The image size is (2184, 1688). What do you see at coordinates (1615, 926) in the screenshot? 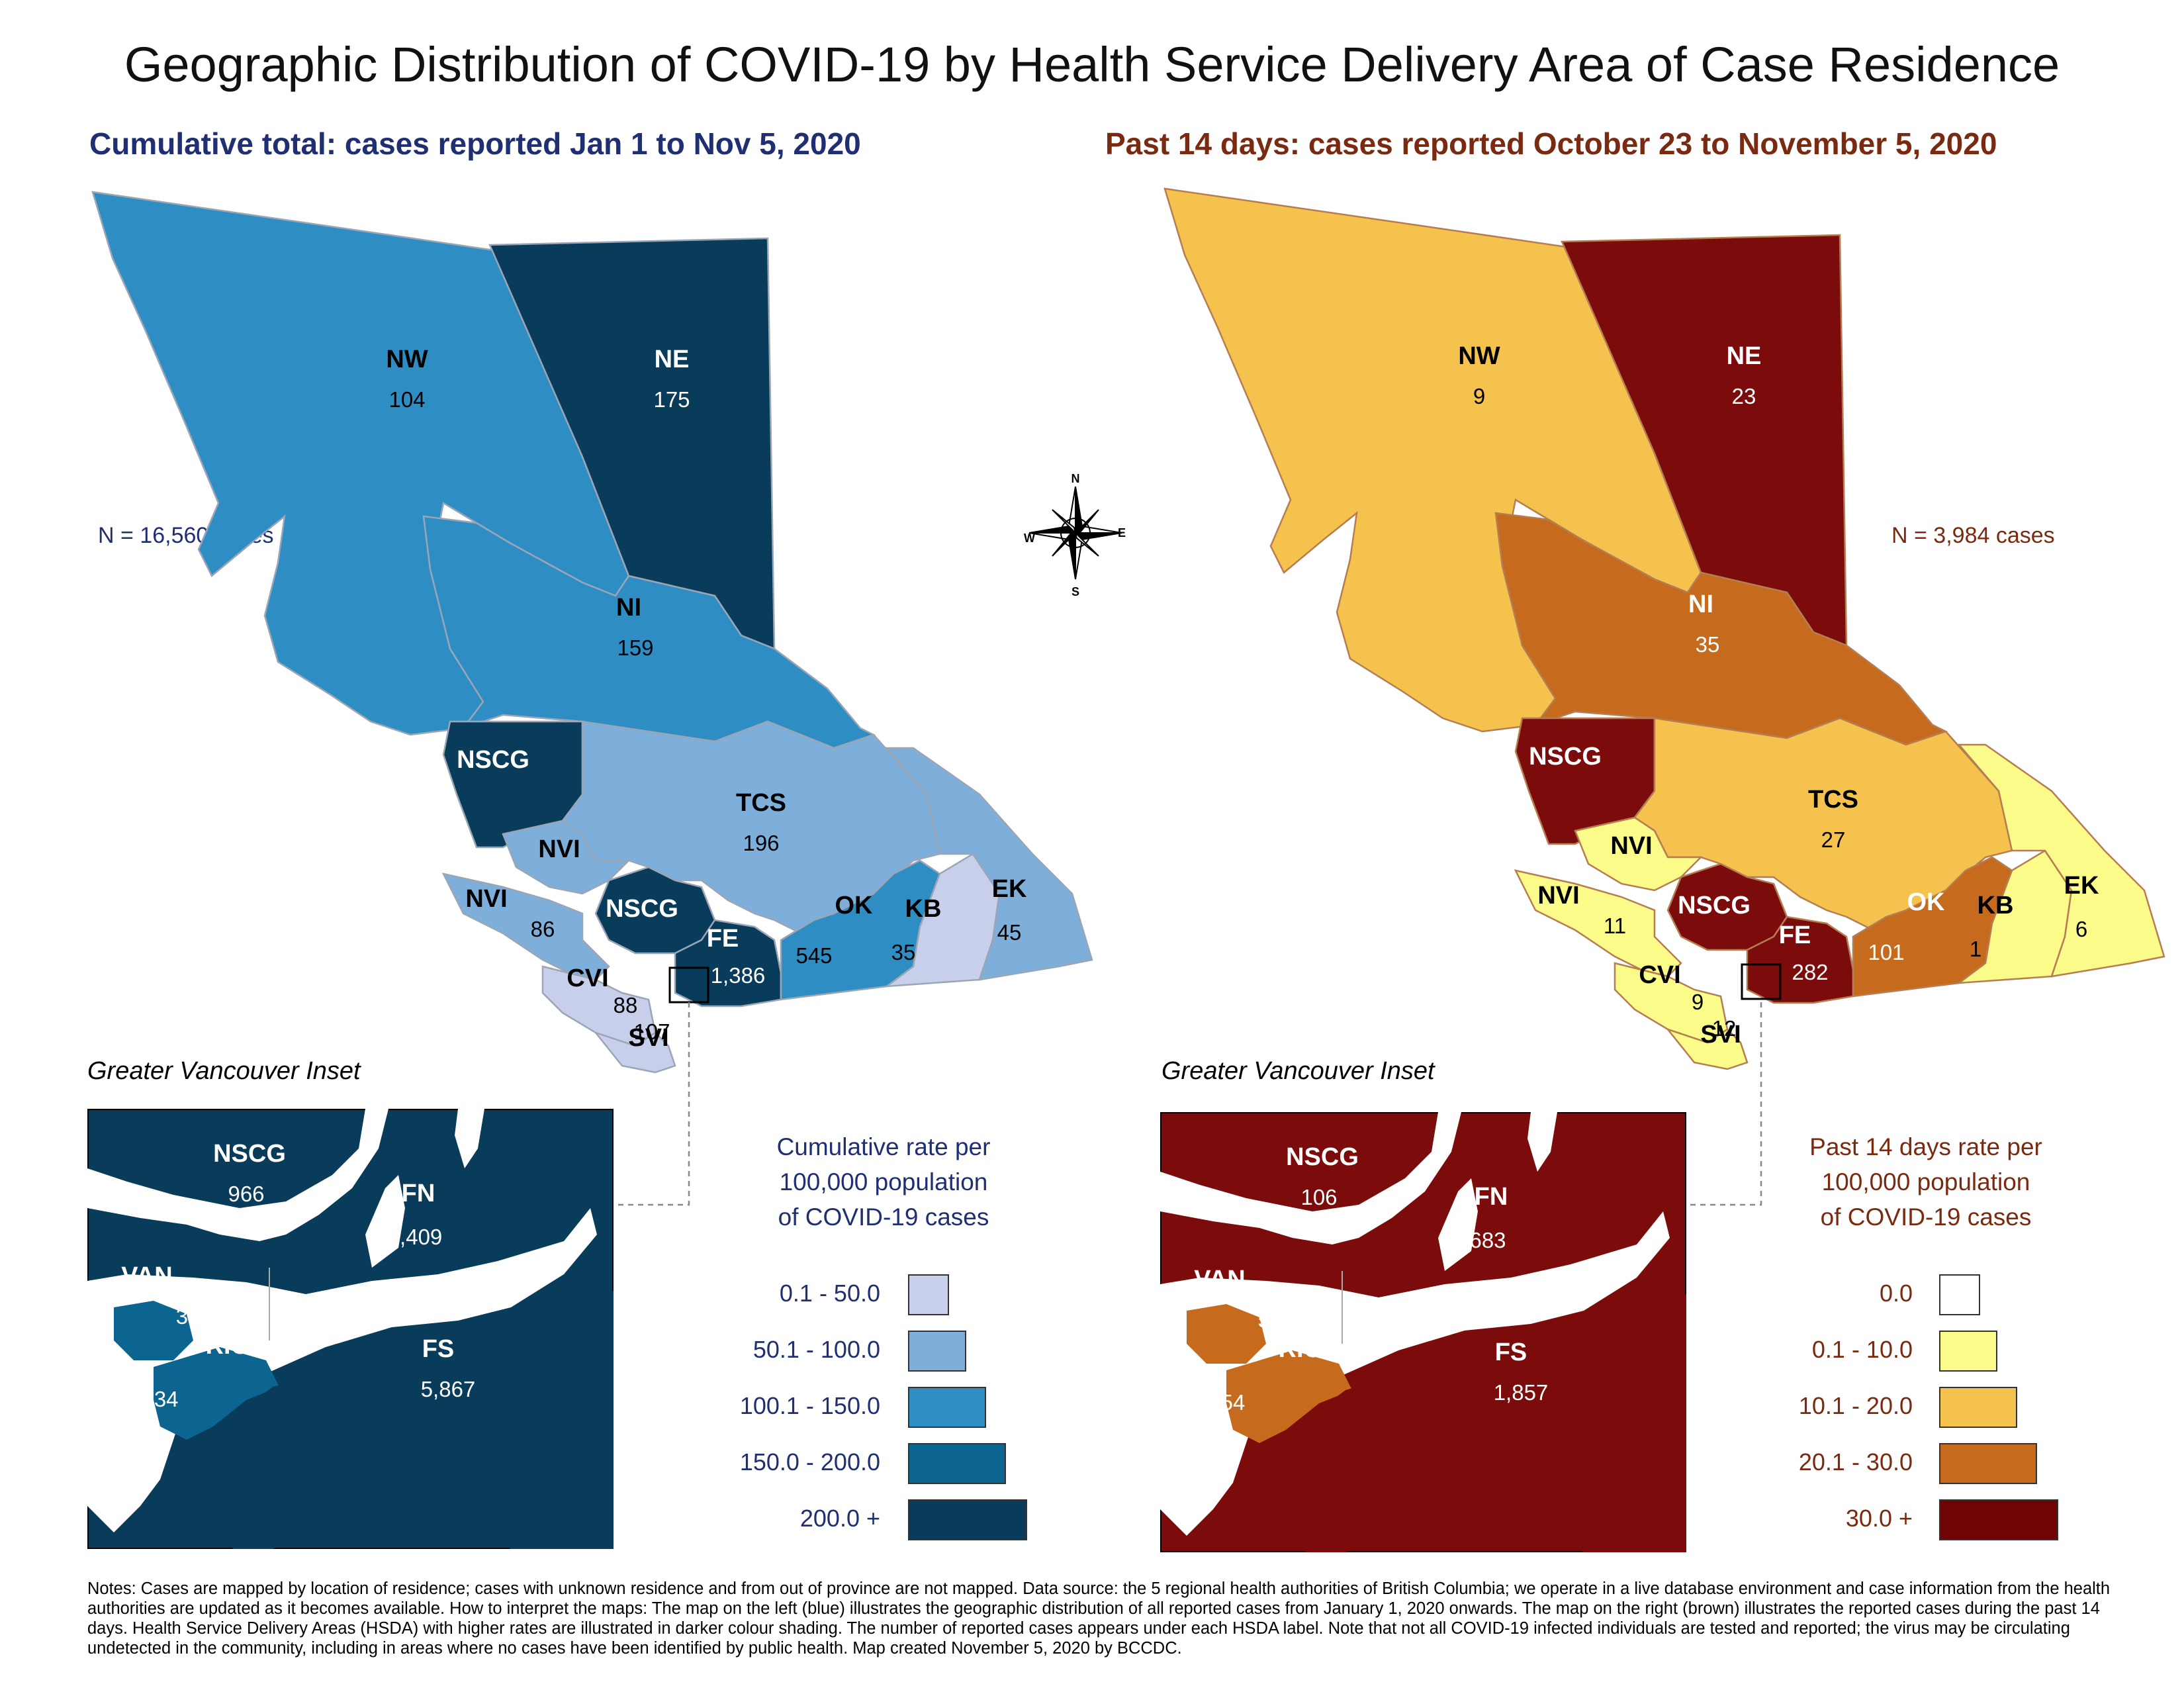
I see `right-region-count: 11` at bounding box center [1615, 926].